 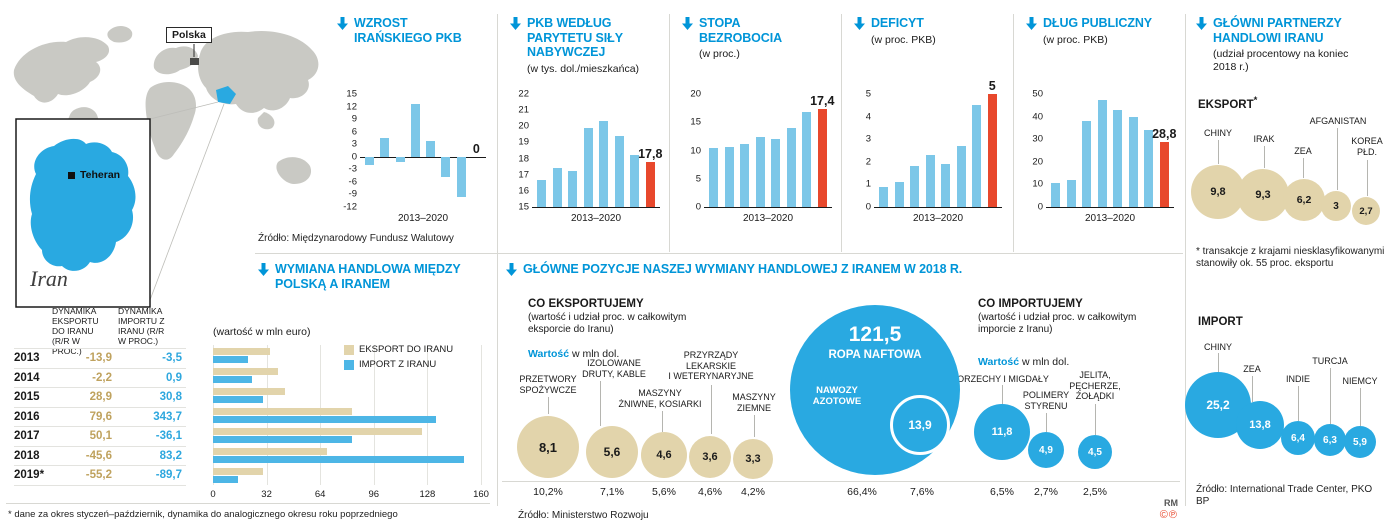 What do you see at coordinates (1095, 385) in the screenshot?
I see `bubble-label-jelita: JELITA, PĘCHERZE, ŻOŁĄDKI` at bounding box center [1095, 385].